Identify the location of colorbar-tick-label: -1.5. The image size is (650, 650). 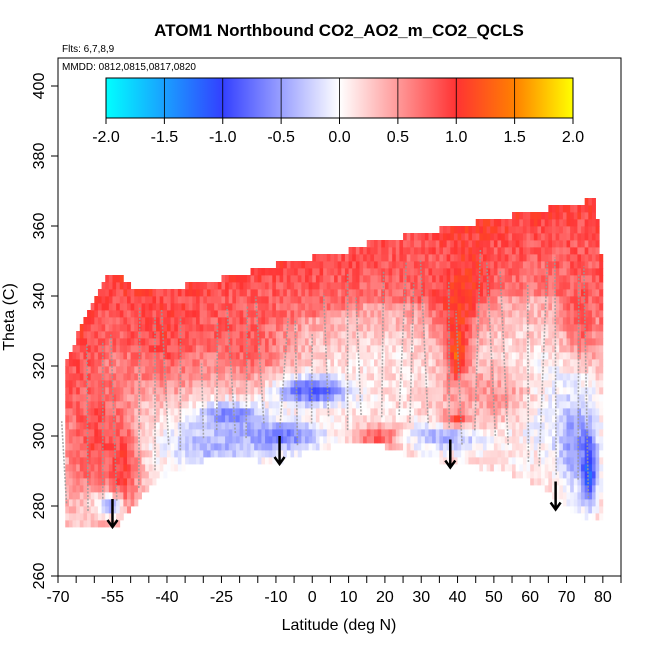
(165, 137).